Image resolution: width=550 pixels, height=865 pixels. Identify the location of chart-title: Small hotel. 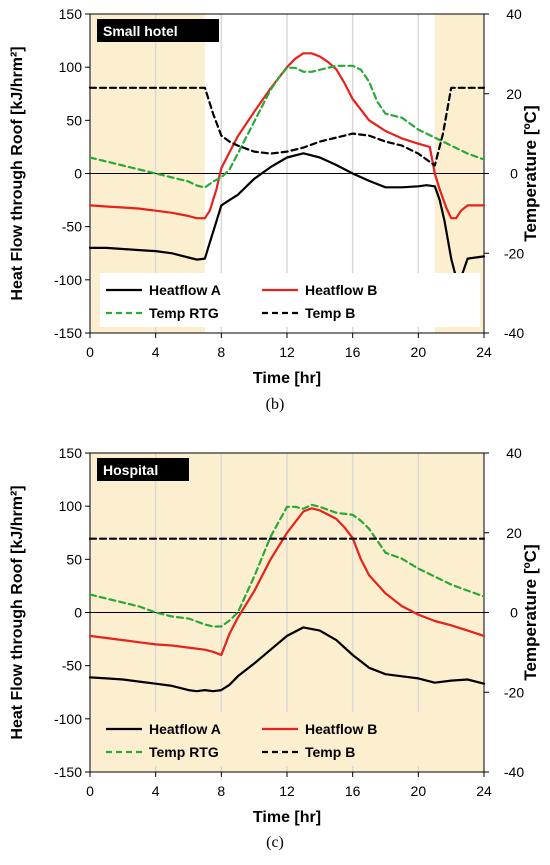
(140, 31).